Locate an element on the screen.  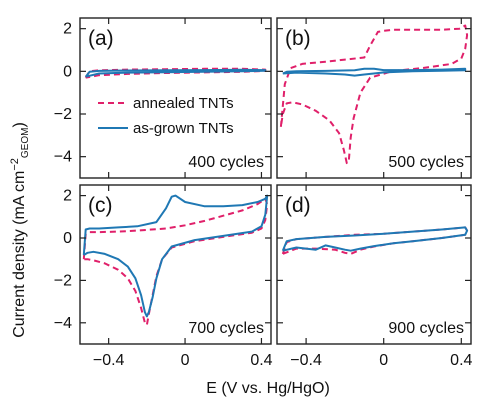
y-axis-title: Current density (mA cm−2GEOM) is located at coordinates (20, 230).